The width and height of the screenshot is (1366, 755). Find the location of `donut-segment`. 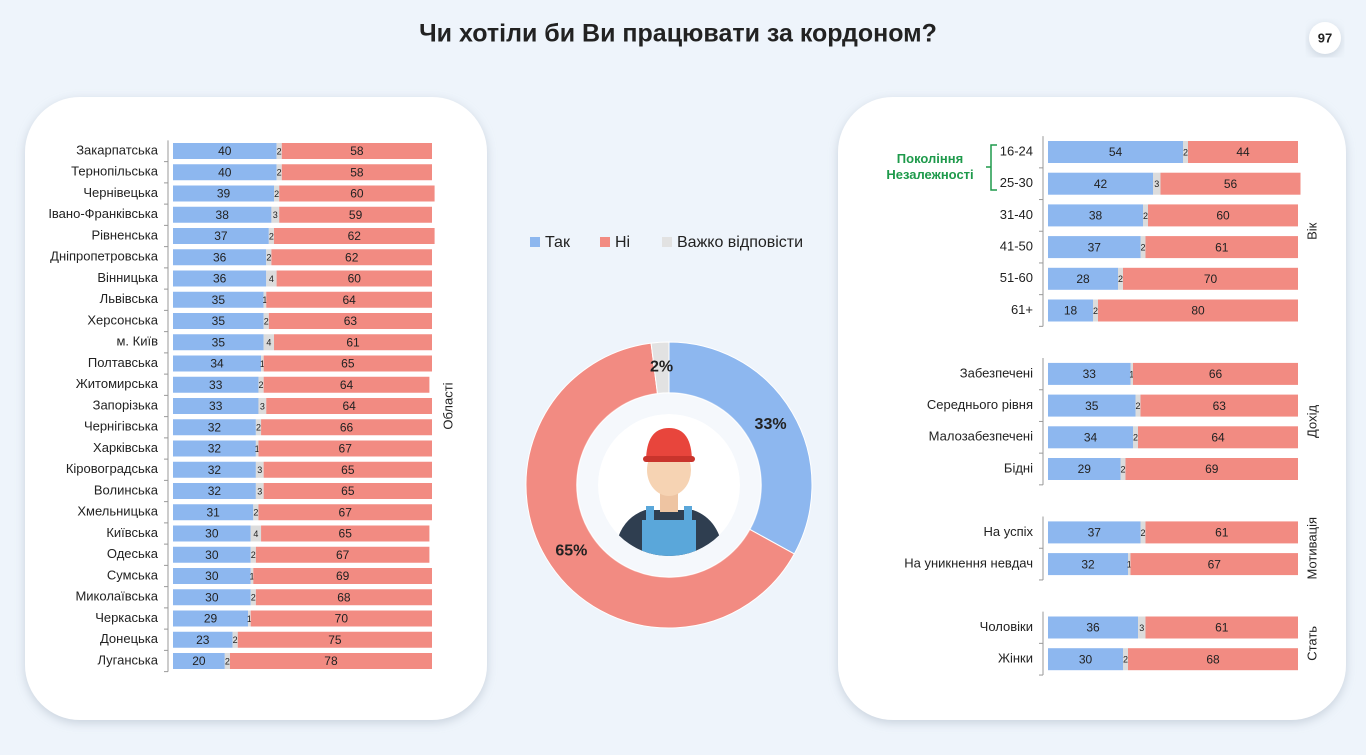

donut-segment is located at coordinates (660, 485).